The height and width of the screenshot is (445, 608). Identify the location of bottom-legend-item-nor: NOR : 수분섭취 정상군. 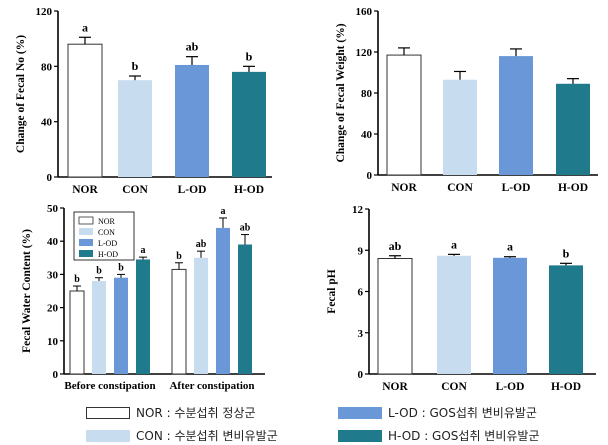
(171, 412).